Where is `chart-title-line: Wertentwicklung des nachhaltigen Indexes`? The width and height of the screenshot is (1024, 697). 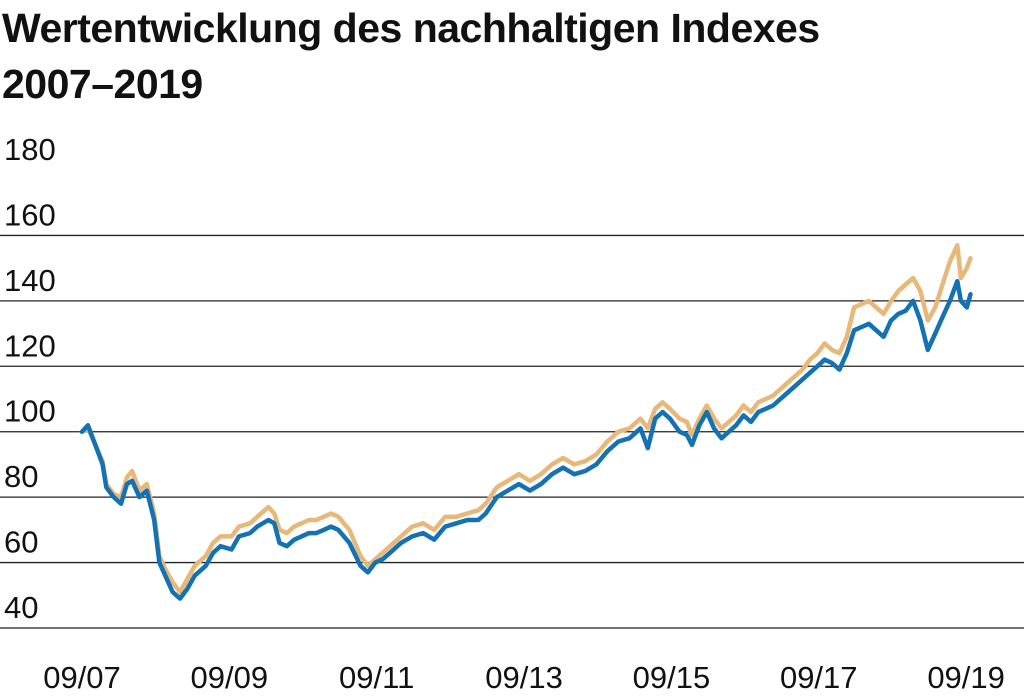
chart-title-line: Wertentwicklung des nachhaltigen Indexes is located at coordinates (411, 28).